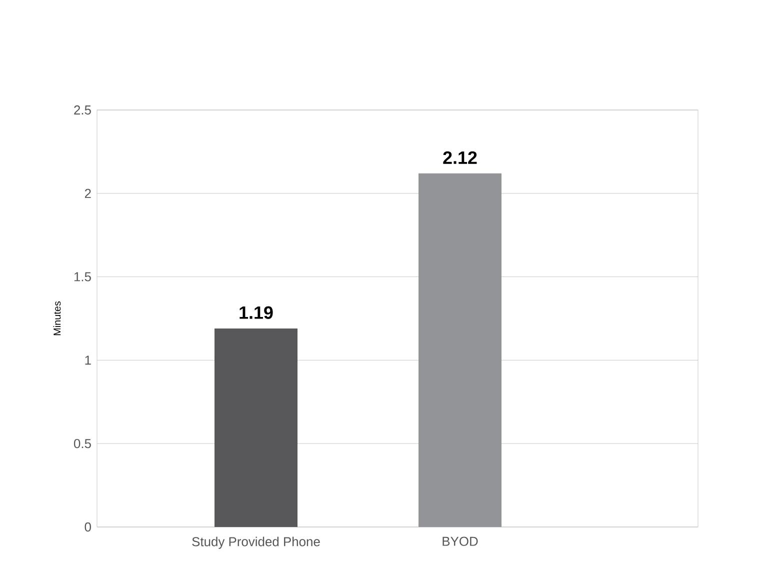 Image resolution: width=784 pixels, height=588 pixels. I want to click on y-tick-label: 2, so click(87, 193).